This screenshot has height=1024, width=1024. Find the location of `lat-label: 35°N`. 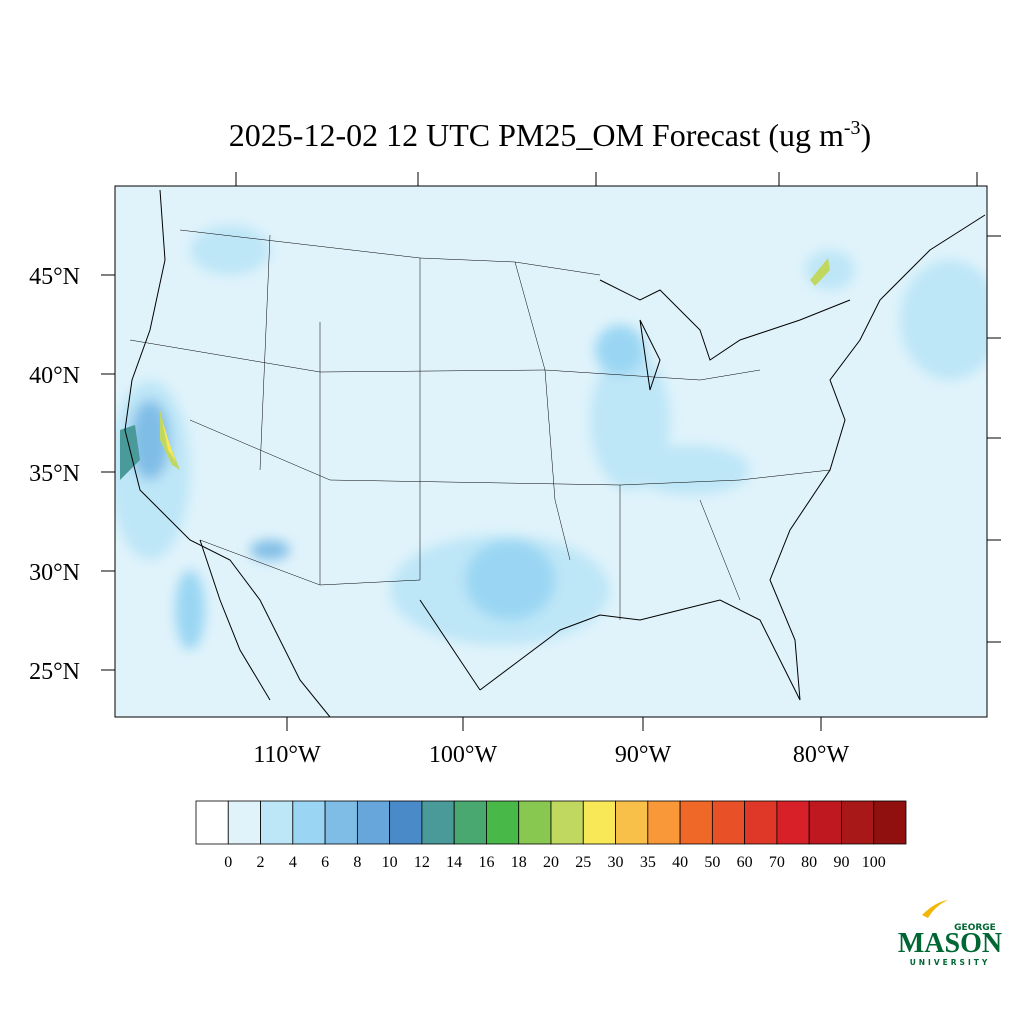

lat-label: 35°N is located at coordinates (54, 474).